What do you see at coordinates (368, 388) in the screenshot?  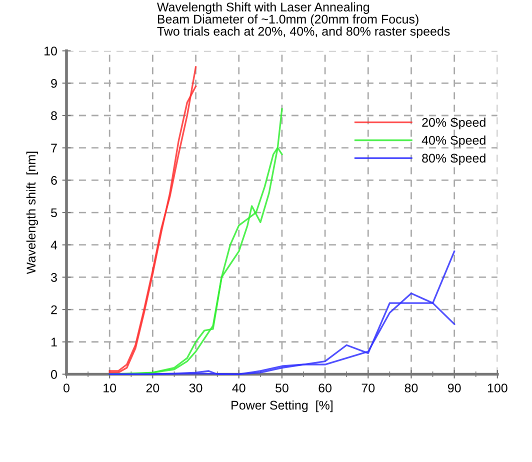 I see `x-tick-label: 70` at bounding box center [368, 388].